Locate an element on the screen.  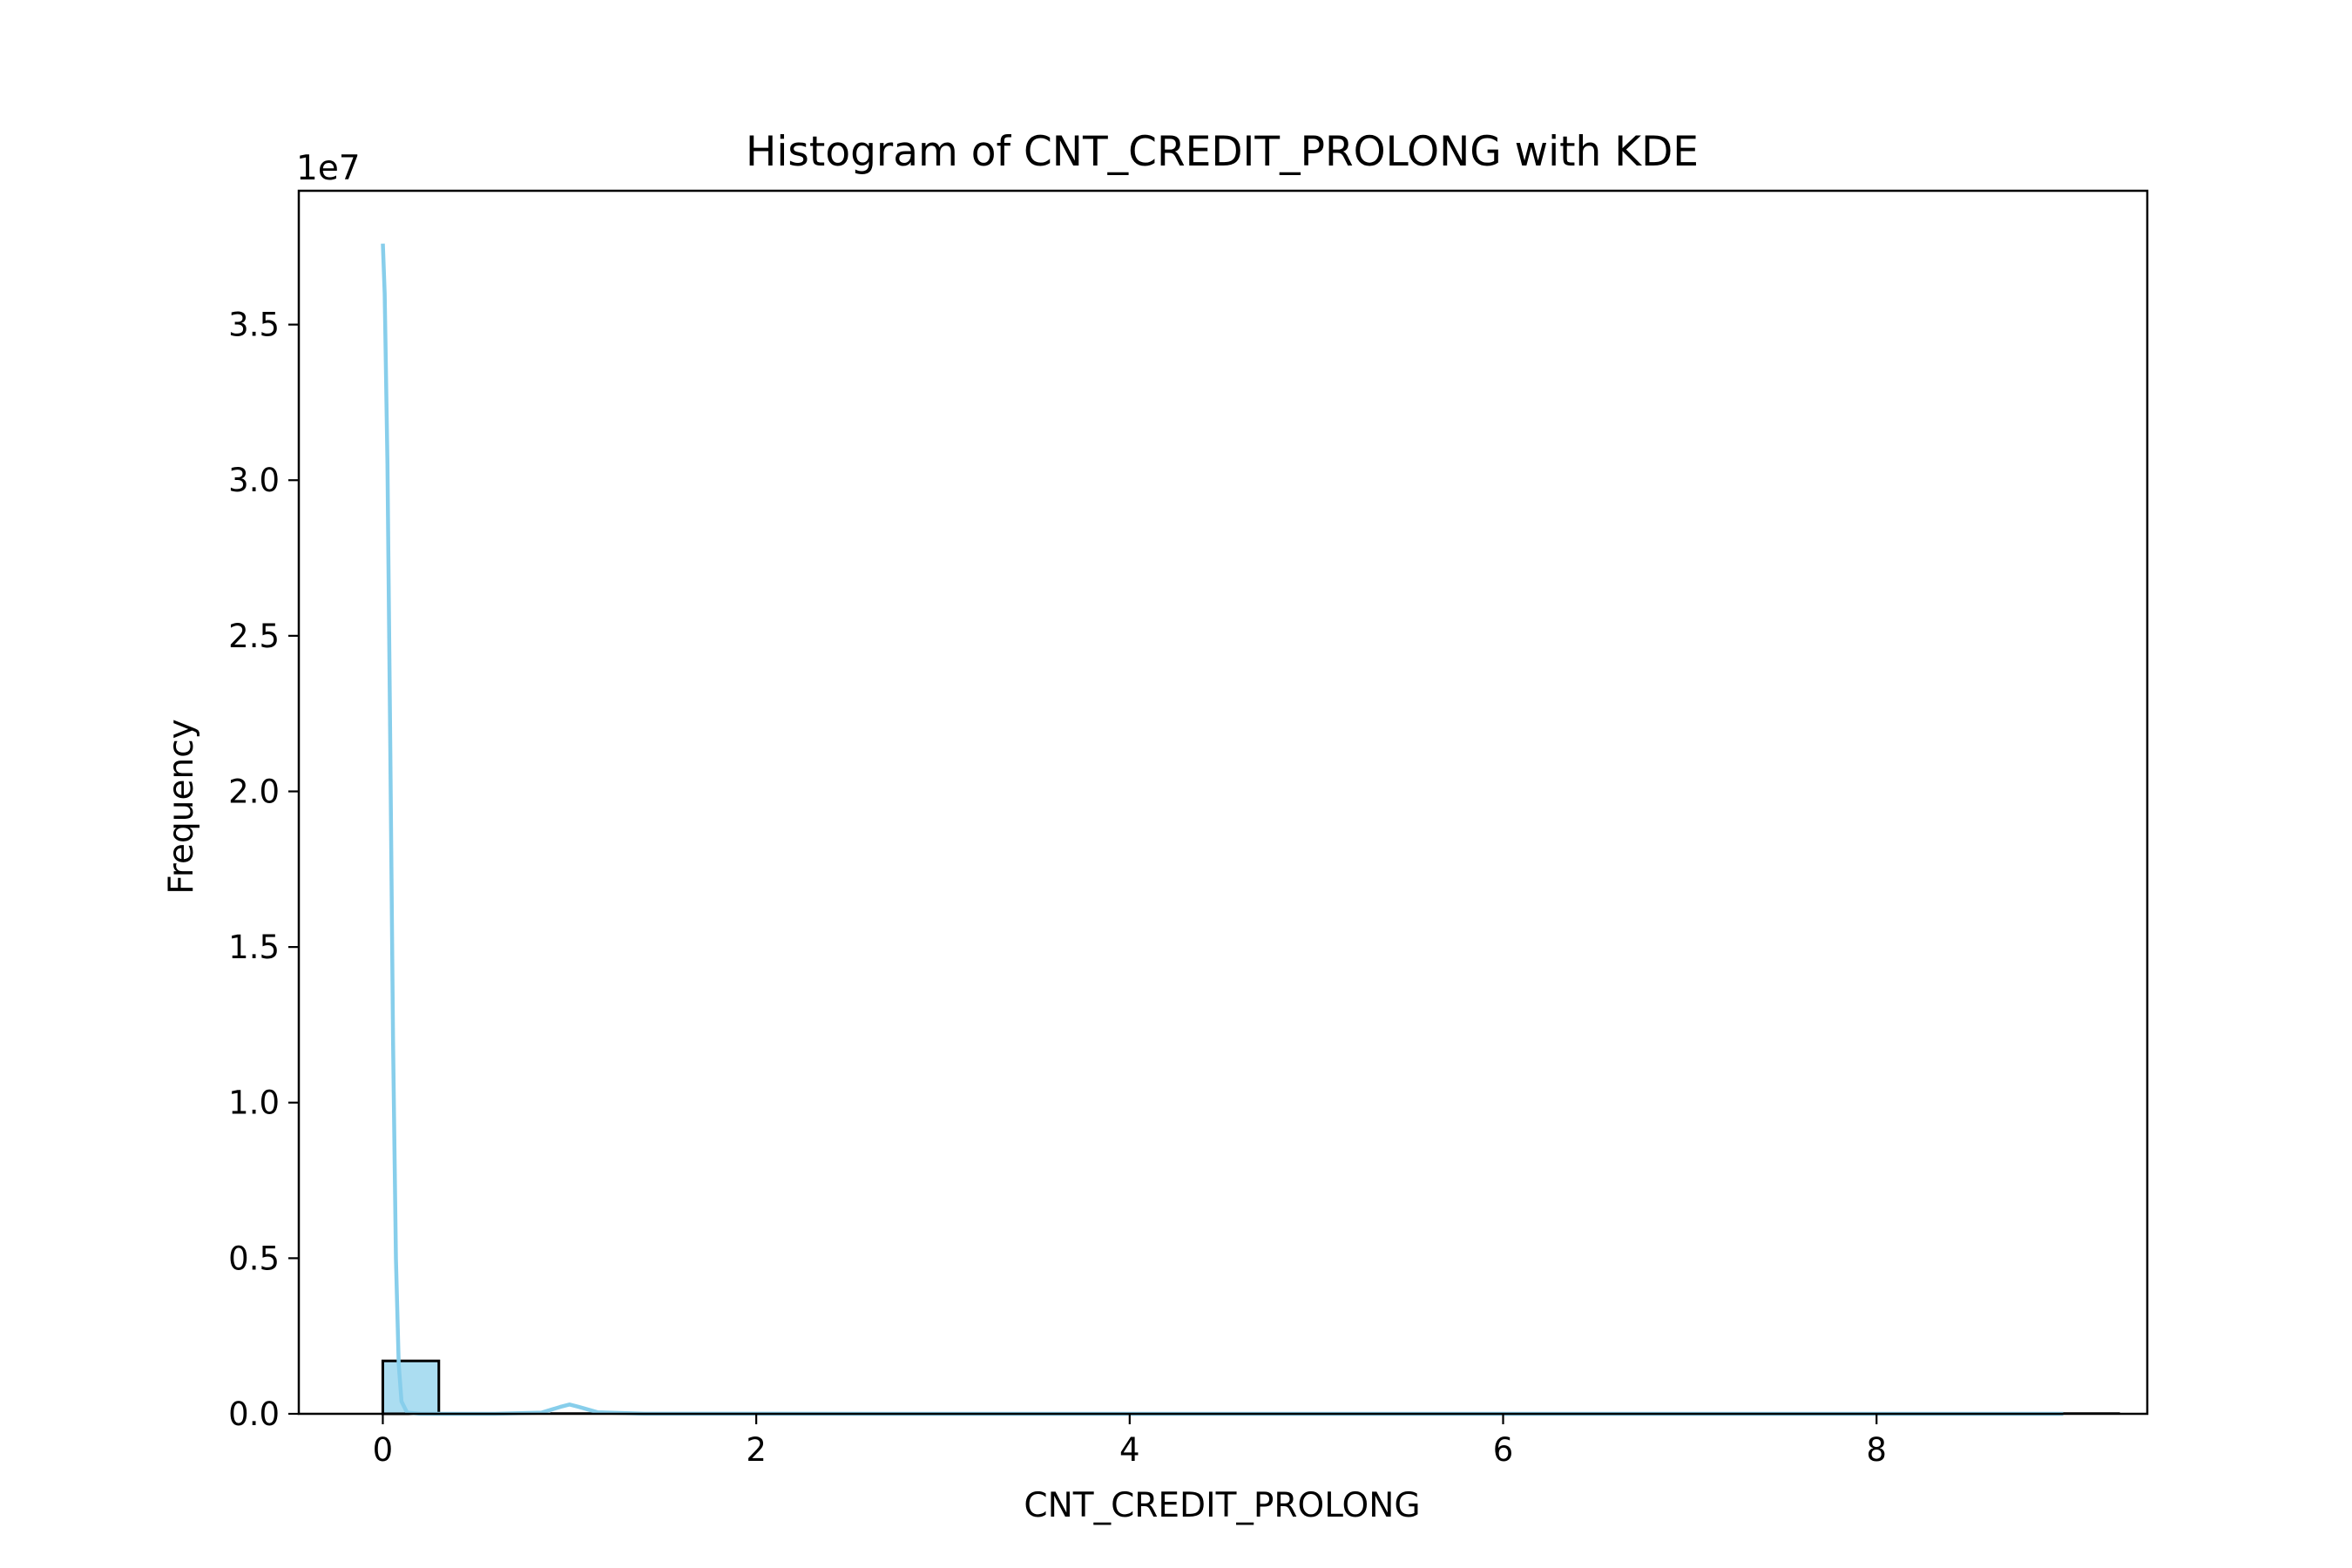
y-tick-label-2: 1.0 is located at coordinates (254, 1103).